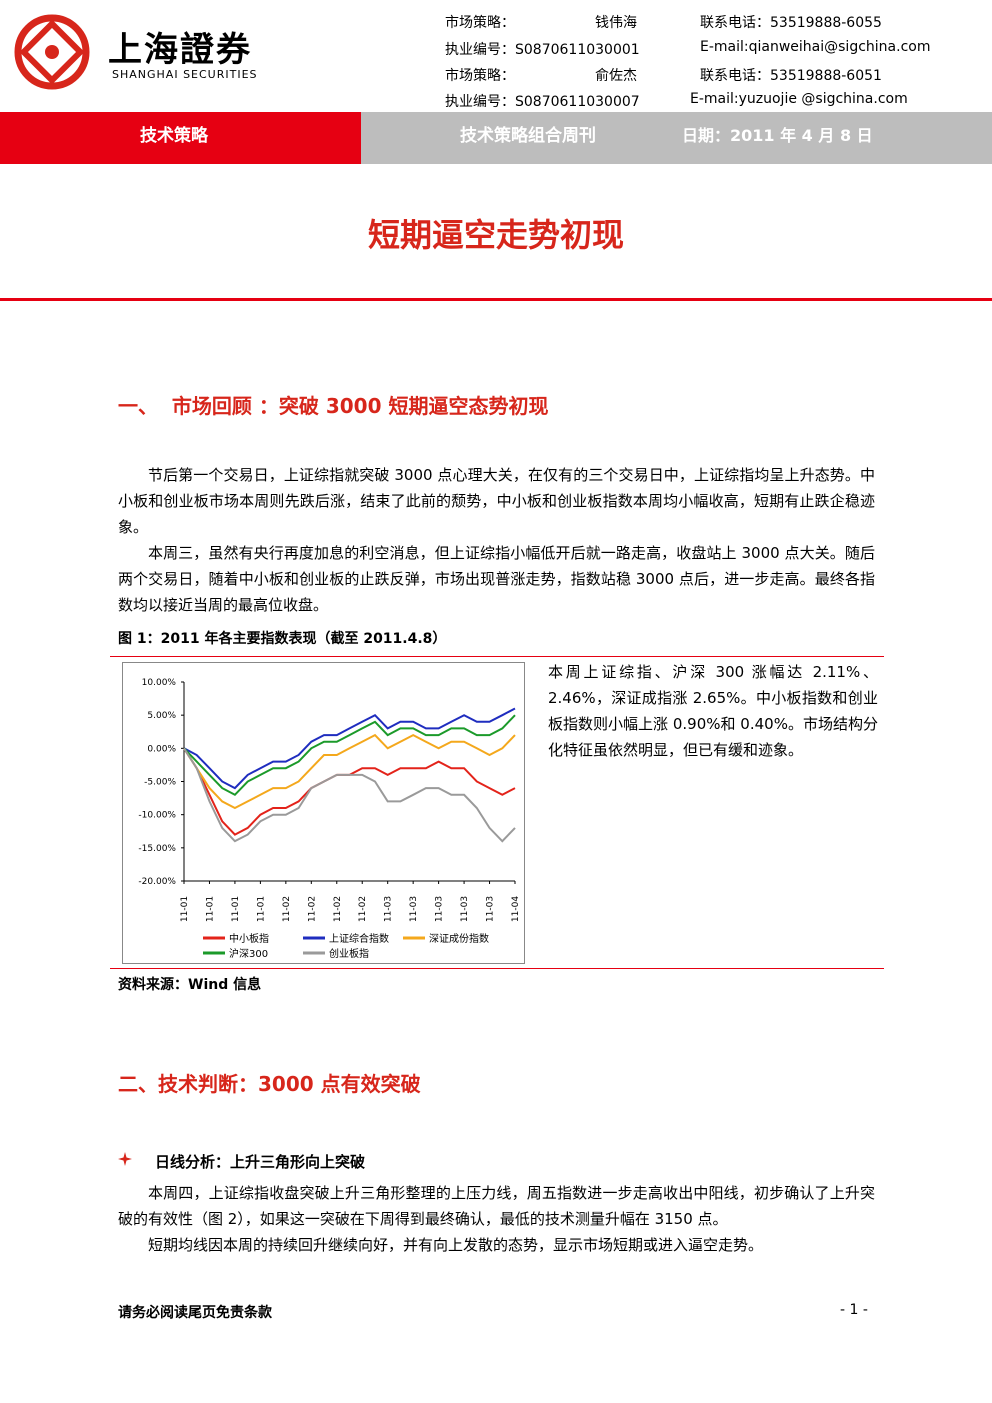  I want to click on y-tick-label: 10.00%, so click(159, 683).